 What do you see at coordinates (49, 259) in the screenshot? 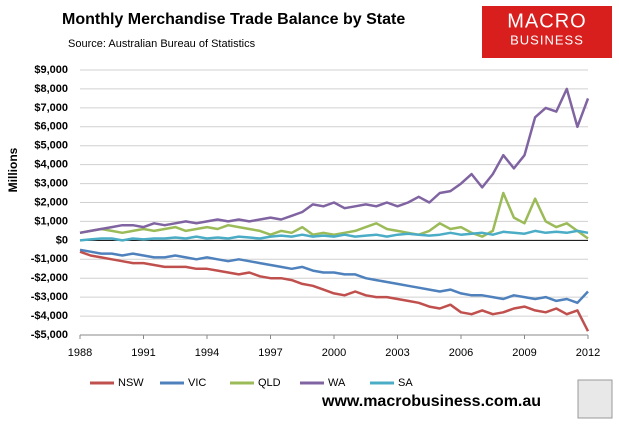
I see `y-tick-label: -$1,000` at bounding box center [49, 259].